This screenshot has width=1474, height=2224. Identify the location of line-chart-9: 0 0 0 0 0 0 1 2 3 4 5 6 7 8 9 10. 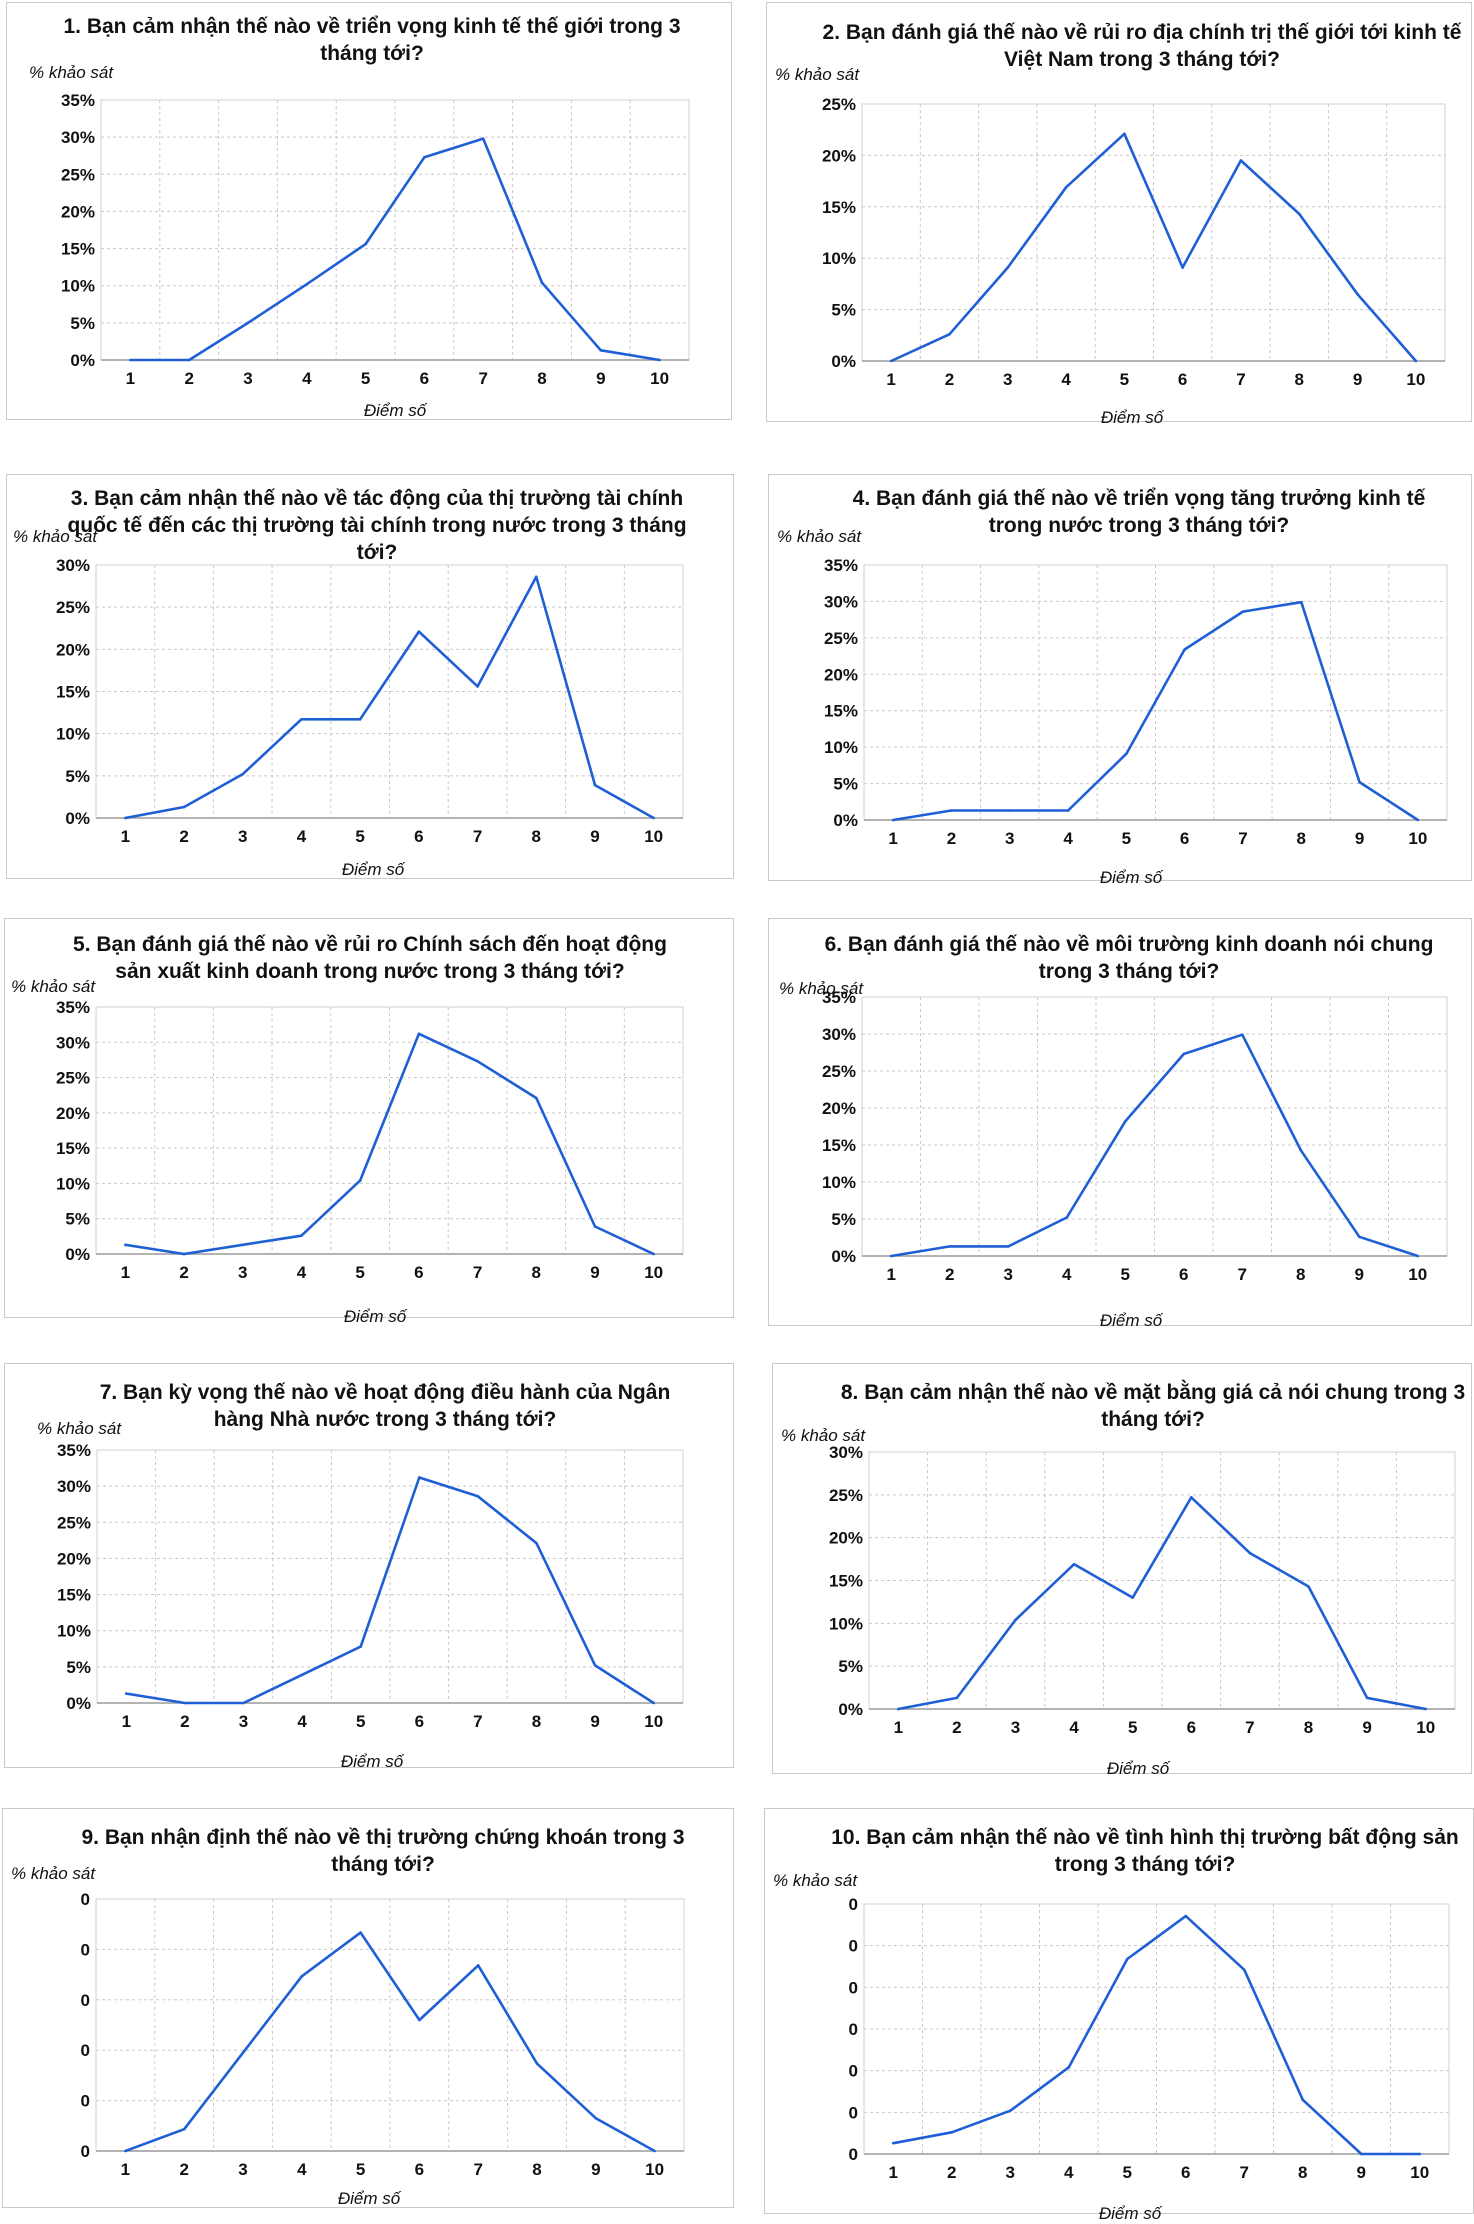
(383, 2034).